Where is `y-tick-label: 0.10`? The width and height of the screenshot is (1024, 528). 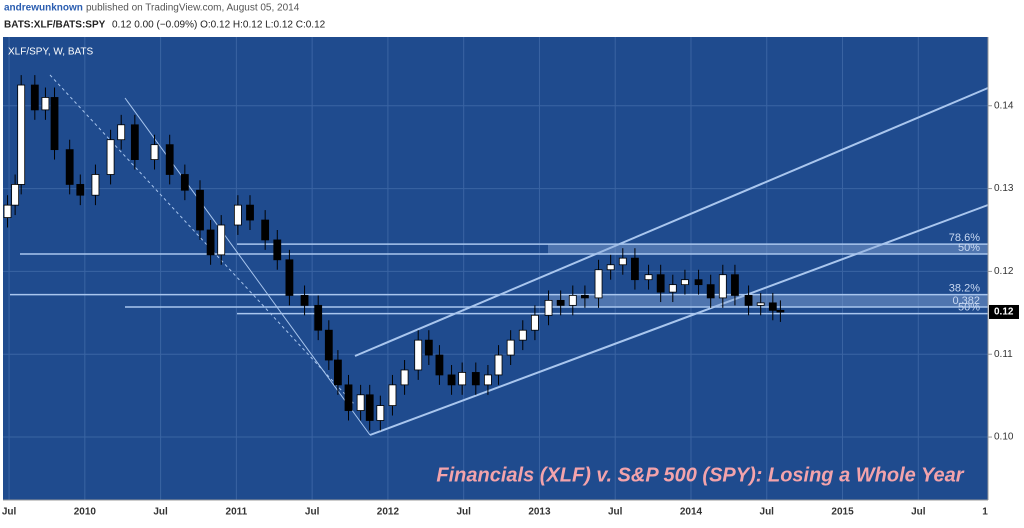
y-tick-label: 0.10 is located at coordinates (1004, 437).